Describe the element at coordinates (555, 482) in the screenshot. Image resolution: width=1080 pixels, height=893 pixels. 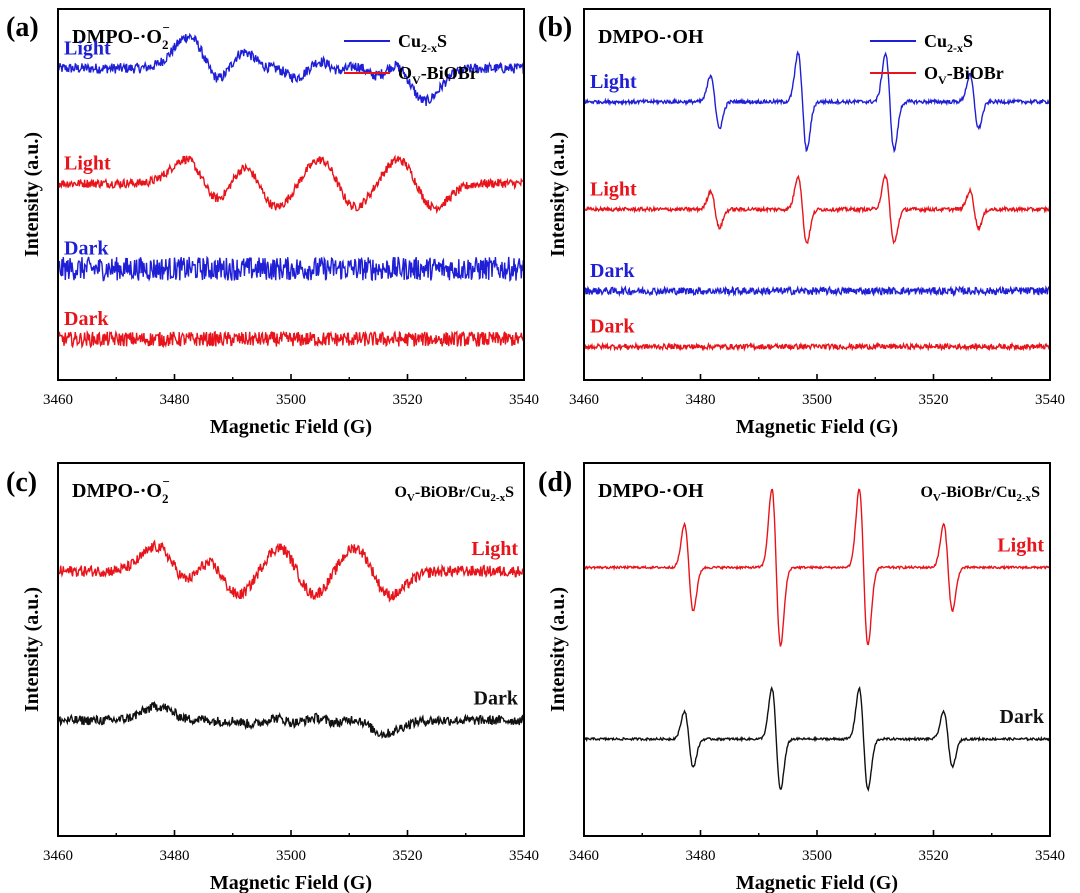
I see `panel-label: (d)` at that location.